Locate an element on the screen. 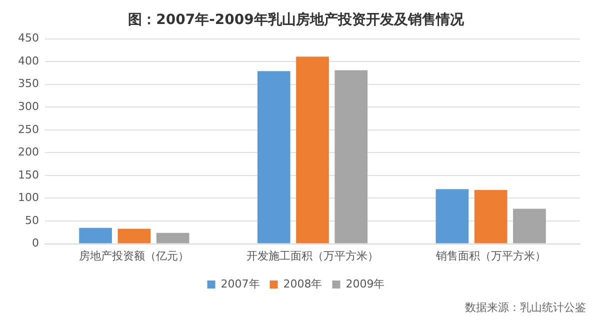 This screenshot has height=330, width=600. y-tick-label: 350 is located at coordinates (28, 83).